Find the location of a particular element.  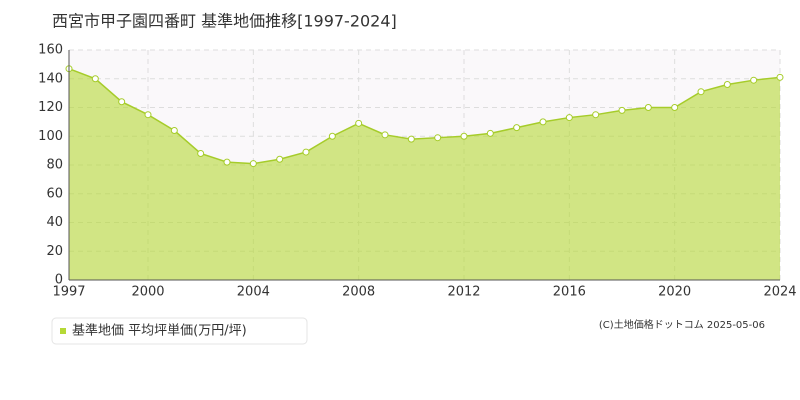

source-note: (C)土地価格ドットコム 2025-05-06 is located at coordinates (682, 324).